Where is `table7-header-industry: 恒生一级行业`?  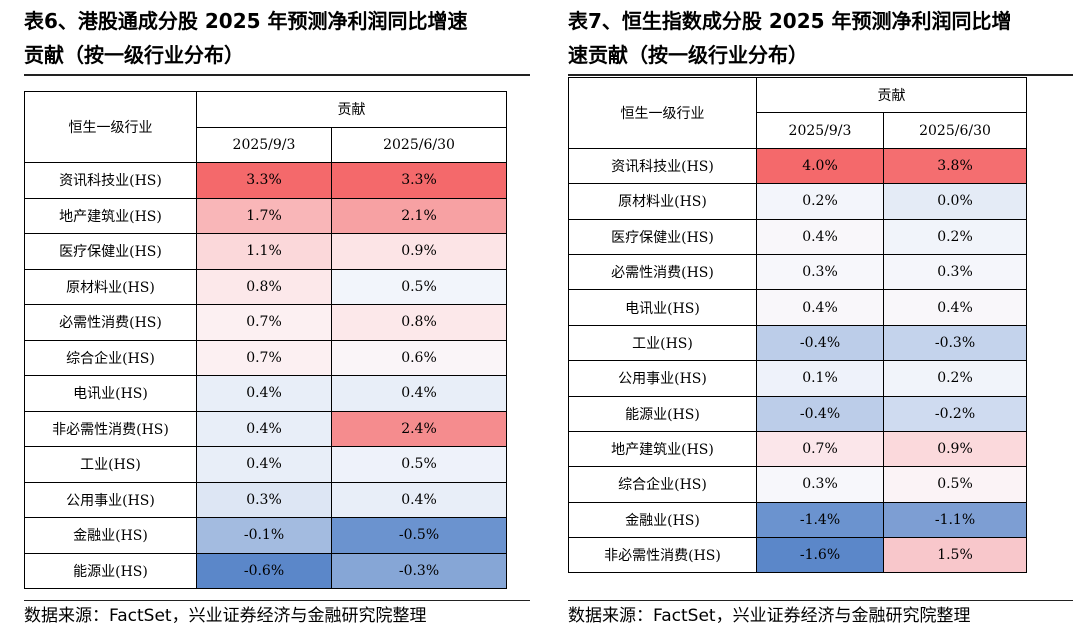
table7-header-industry: 恒生一级行业 is located at coordinates (662, 113).